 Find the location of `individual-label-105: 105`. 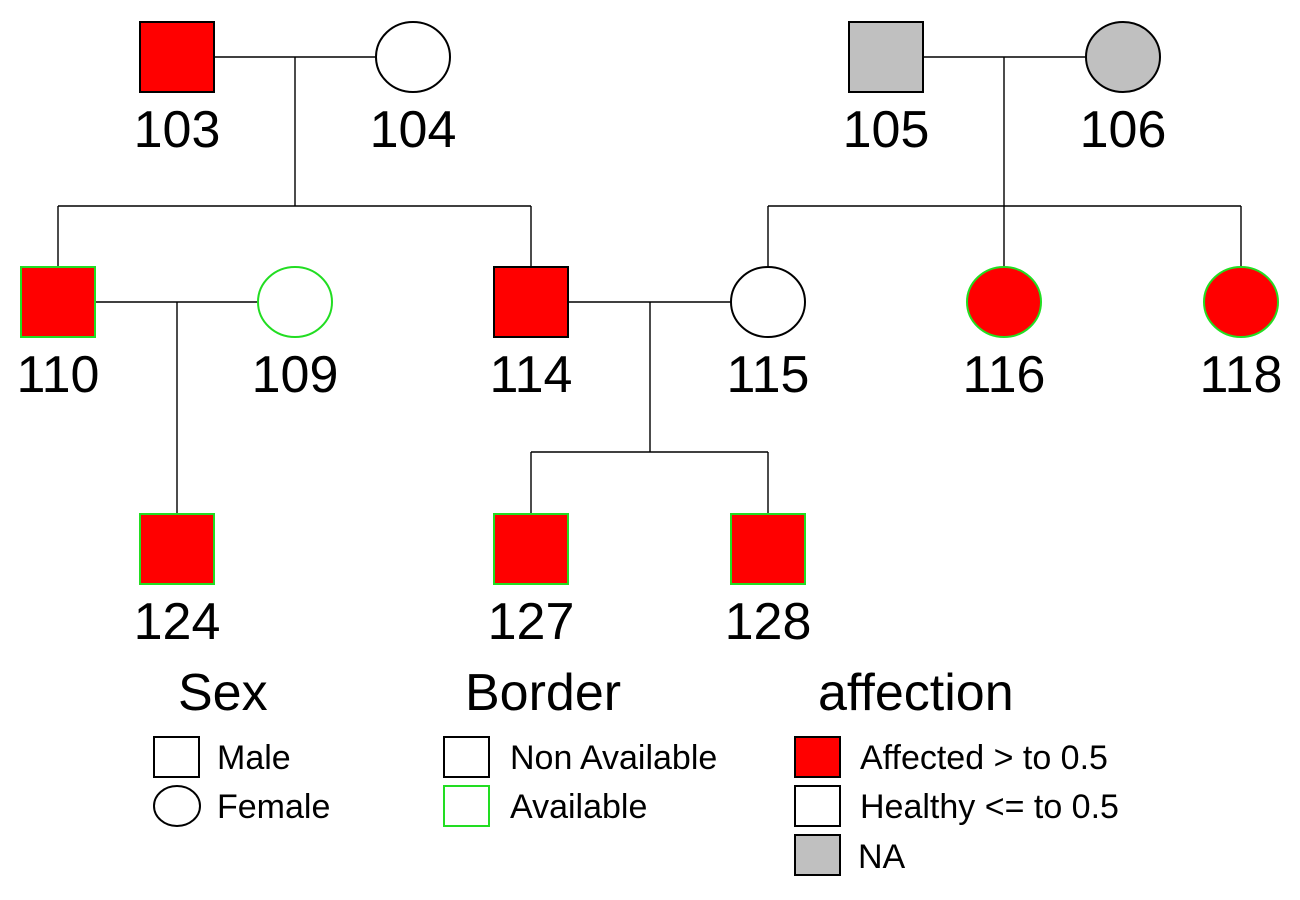

individual-label-105: 105 is located at coordinates (886, 130).